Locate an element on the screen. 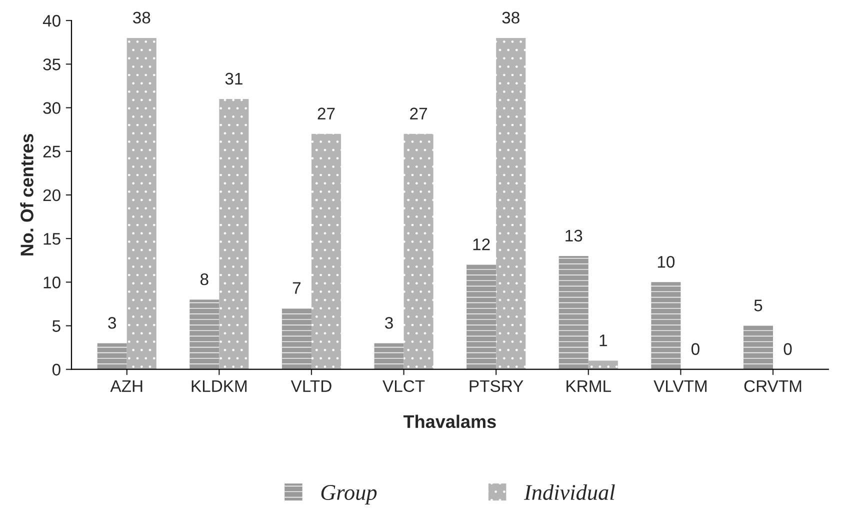  y-tick-label: 10 is located at coordinates (52, 282).